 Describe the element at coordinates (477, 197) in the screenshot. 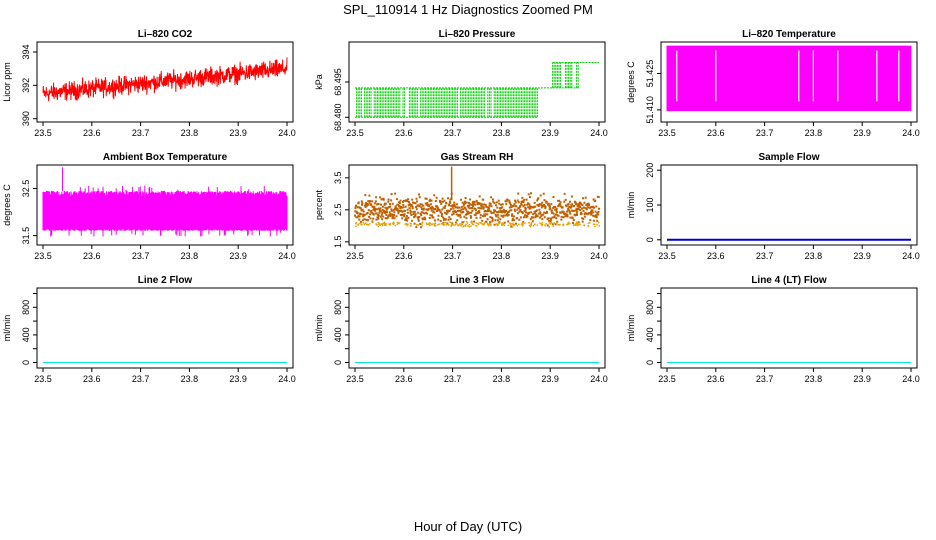

I see `series-rh` at that location.